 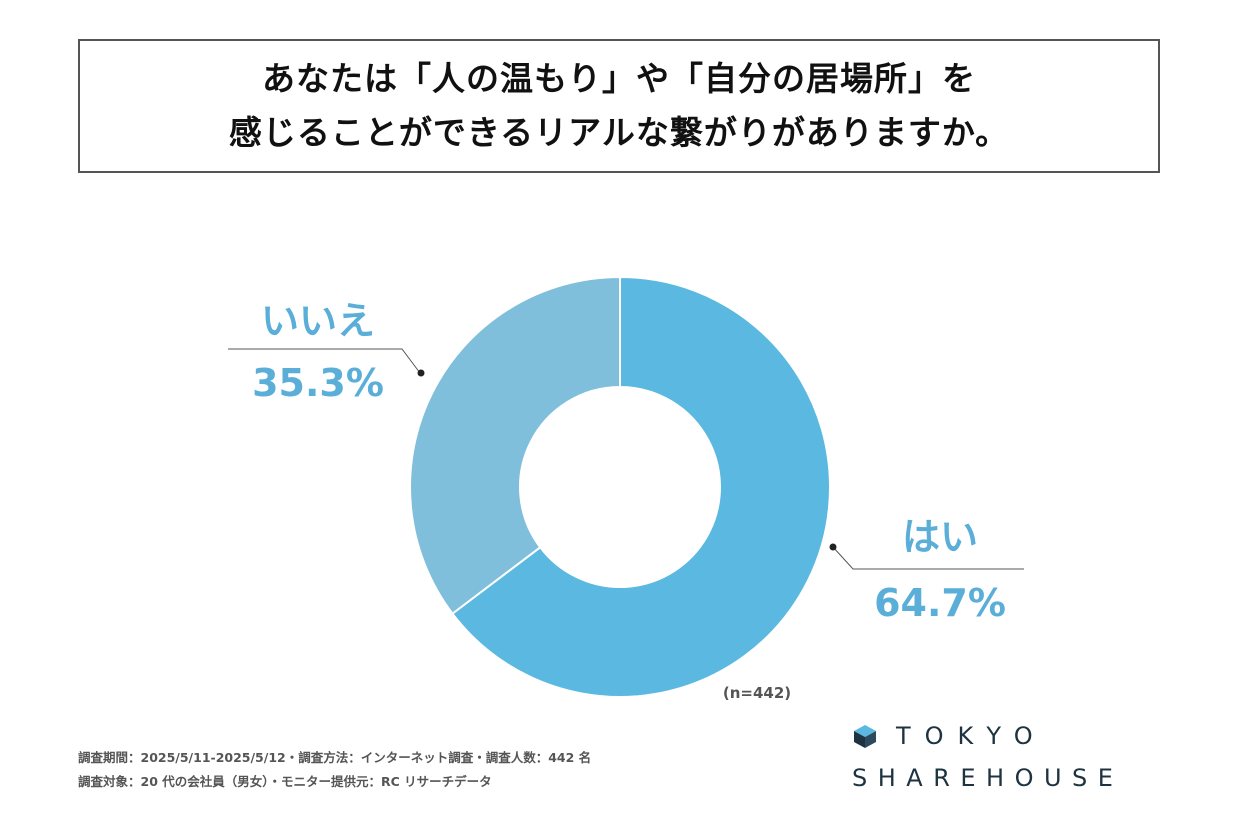 What do you see at coordinates (619, 132) in the screenshot?
I see `chart-title-line2: 感じることができるリアルな繋がりがありますか。` at bounding box center [619, 132].